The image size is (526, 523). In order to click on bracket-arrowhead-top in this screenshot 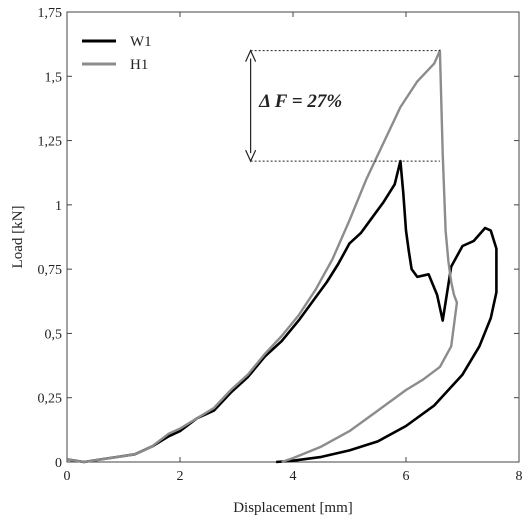, I will do `click(251, 55)`.